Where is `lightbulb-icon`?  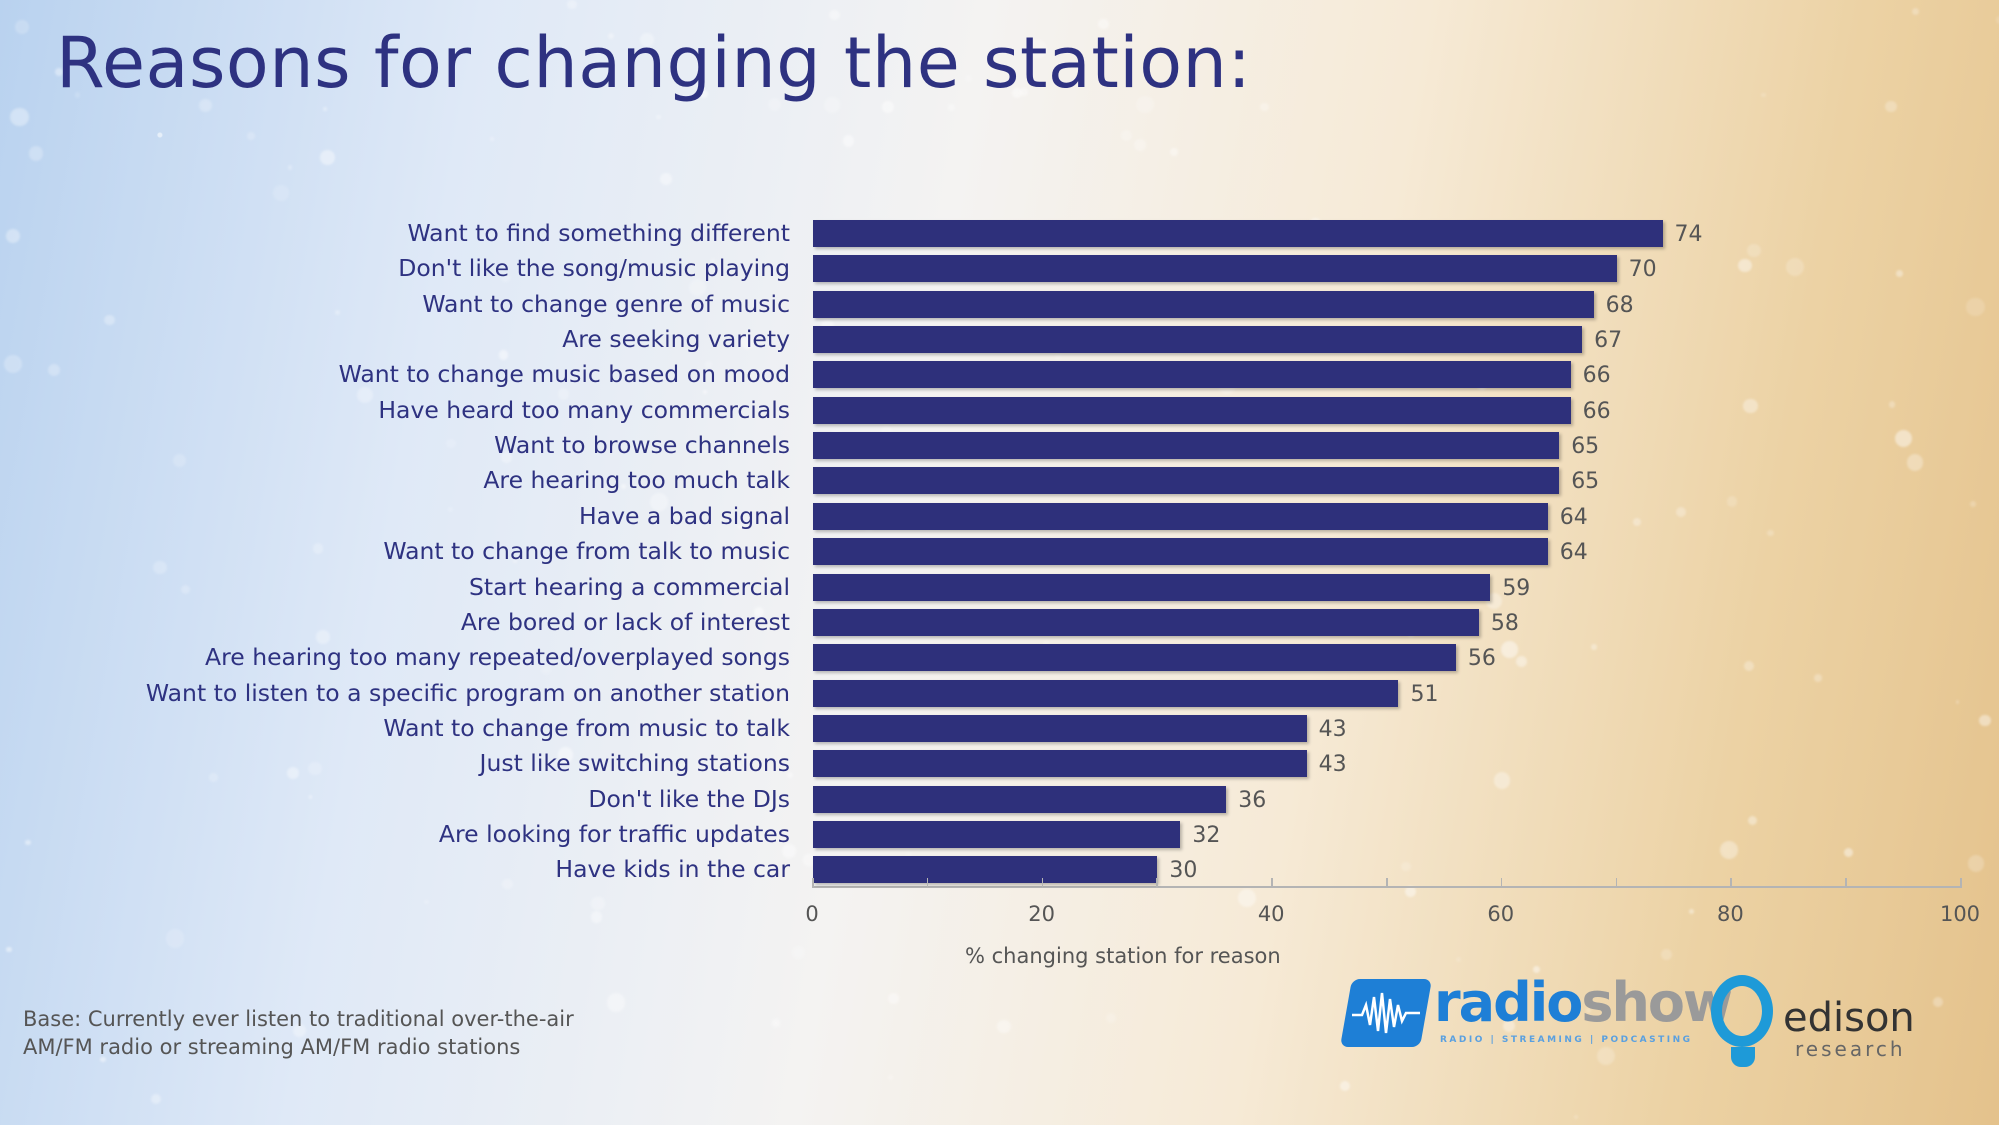 lightbulb-icon is located at coordinates (1742, 1011).